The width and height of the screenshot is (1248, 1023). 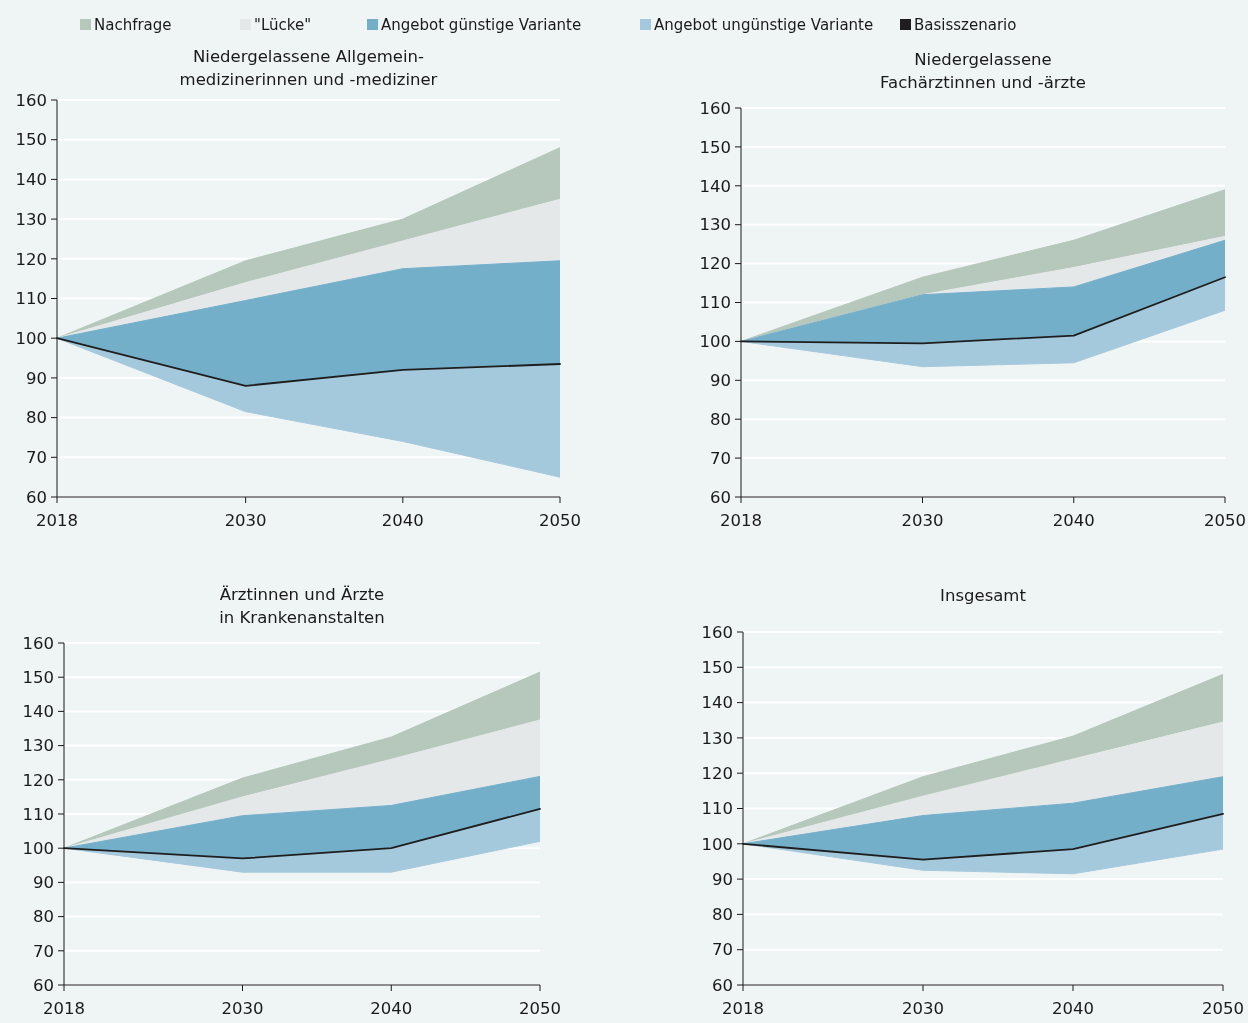 What do you see at coordinates (283, 25) in the screenshot?
I see `legend-label: "Lücke"` at bounding box center [283, 25].